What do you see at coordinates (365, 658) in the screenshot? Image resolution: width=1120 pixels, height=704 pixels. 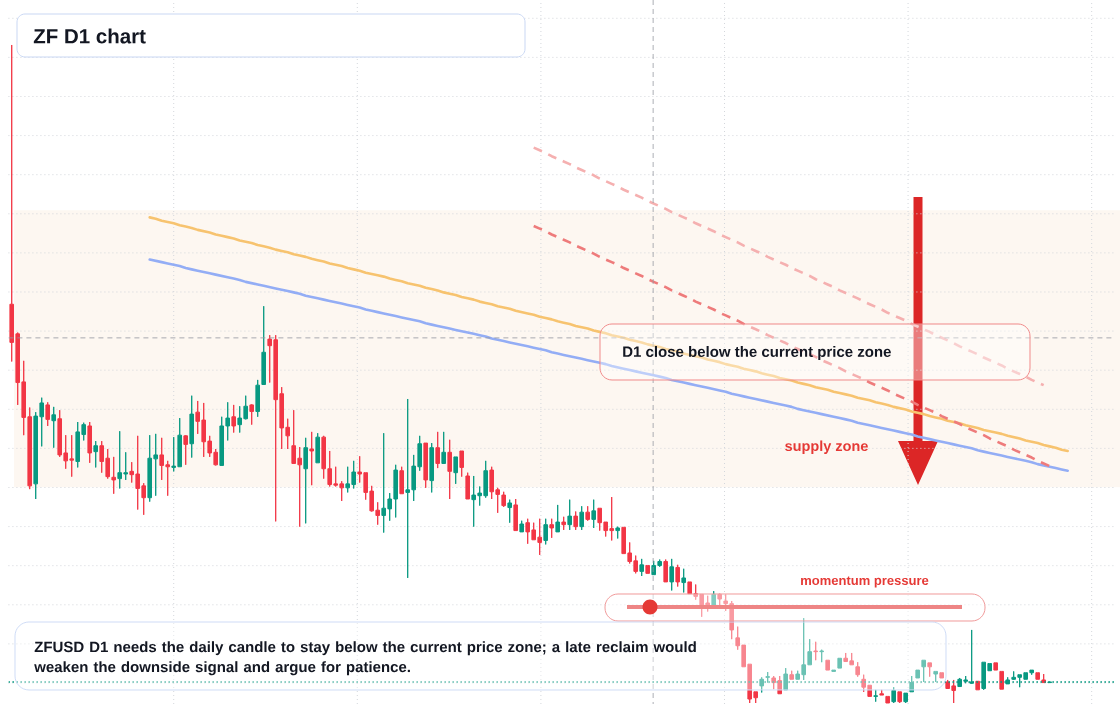 I see `annotation: ZFUSD D1 needs the daily candle to stay below the current price zone; a late reclaim would weaken the downside signal and argue for patience.` at bounding box center [365, 658].